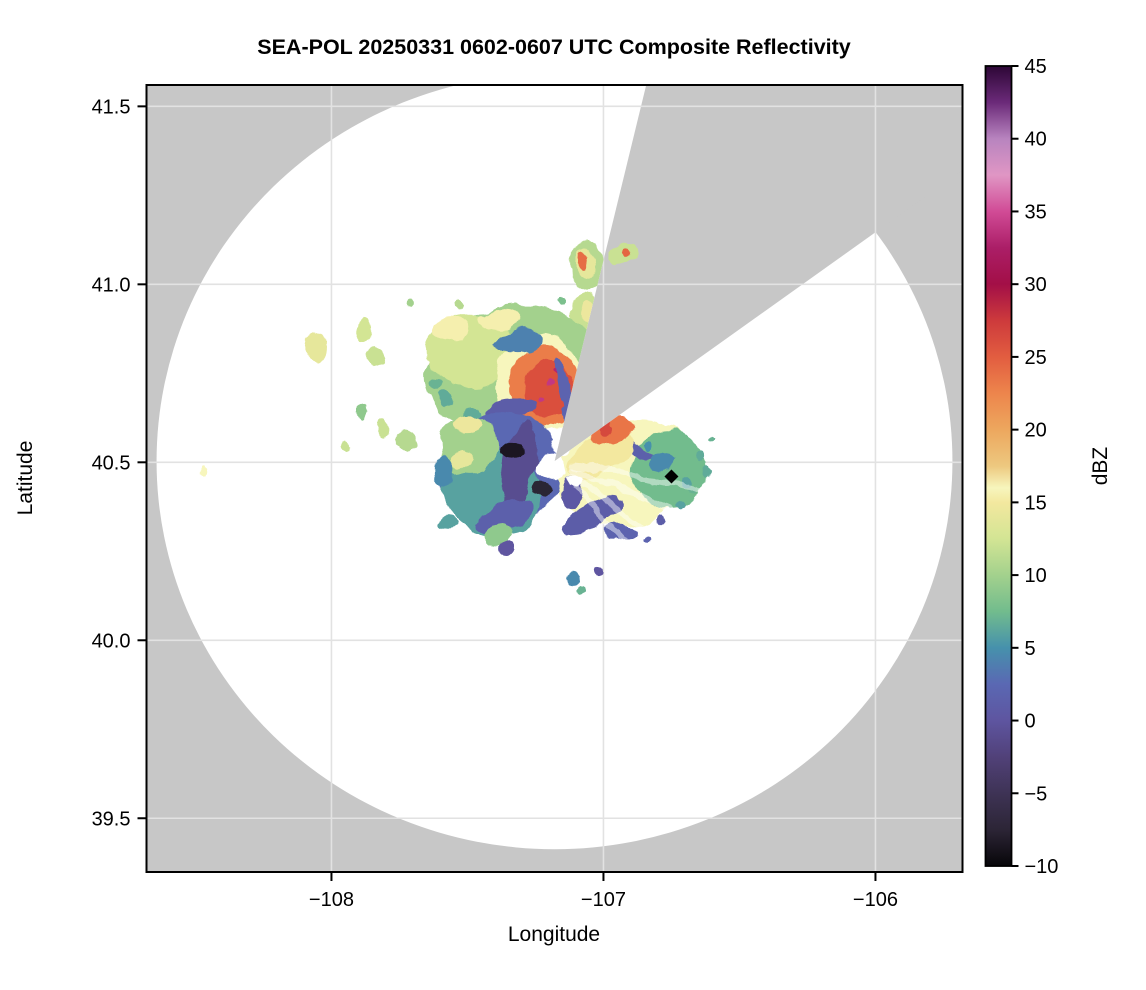 The image size is (1146, 990). Describe the element at coordinates (1036, 794) in the screenshot. I see `colorbar-tick-label: −5` at that location.